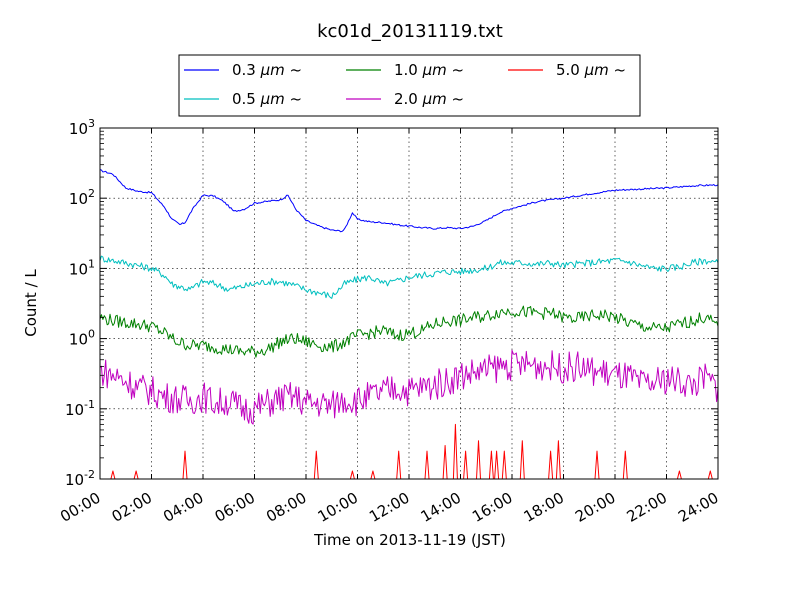 The height and width of the screenshot is (600, 800). I want to click on legend-label-value: 5.0, so click(570, 70).